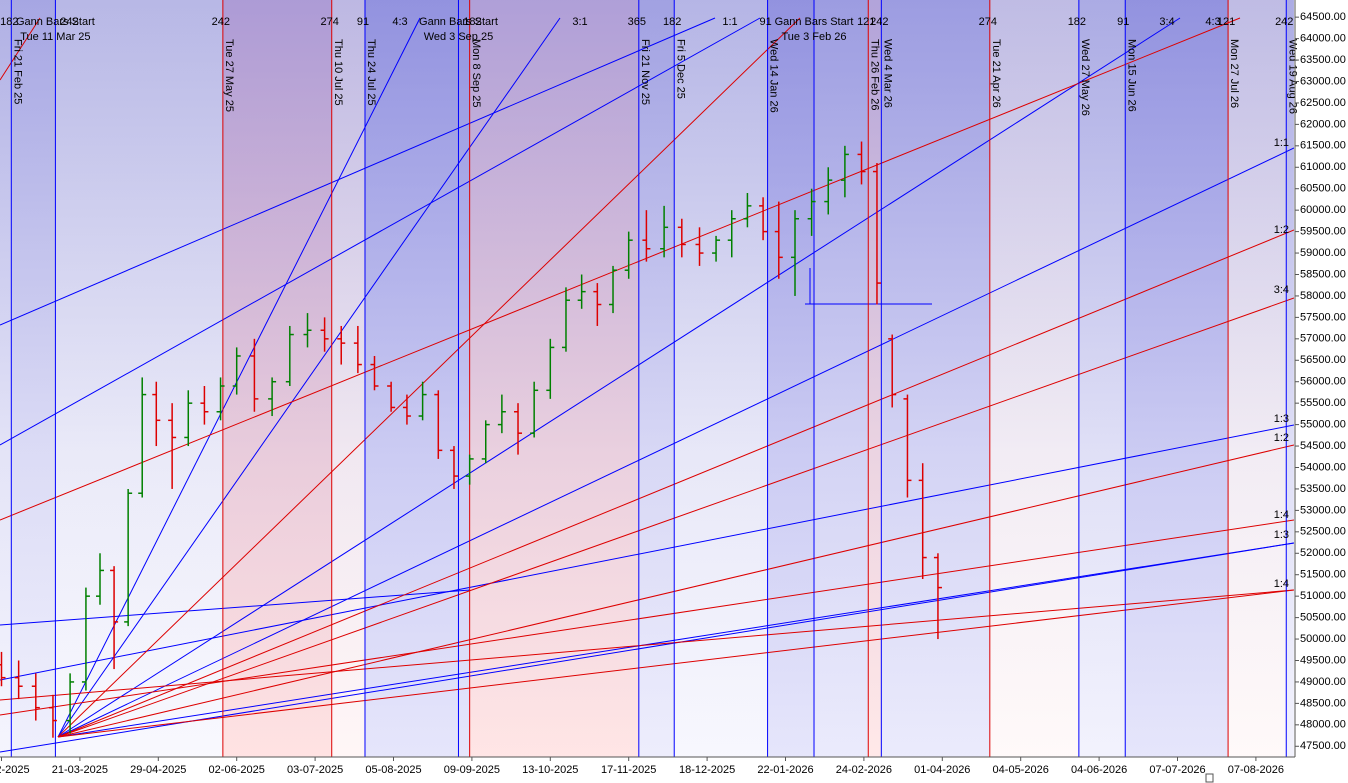 This screenshot has width=1348, height=783. I want to click on x-tick-label: 24-02-2026, so click(864, 770).